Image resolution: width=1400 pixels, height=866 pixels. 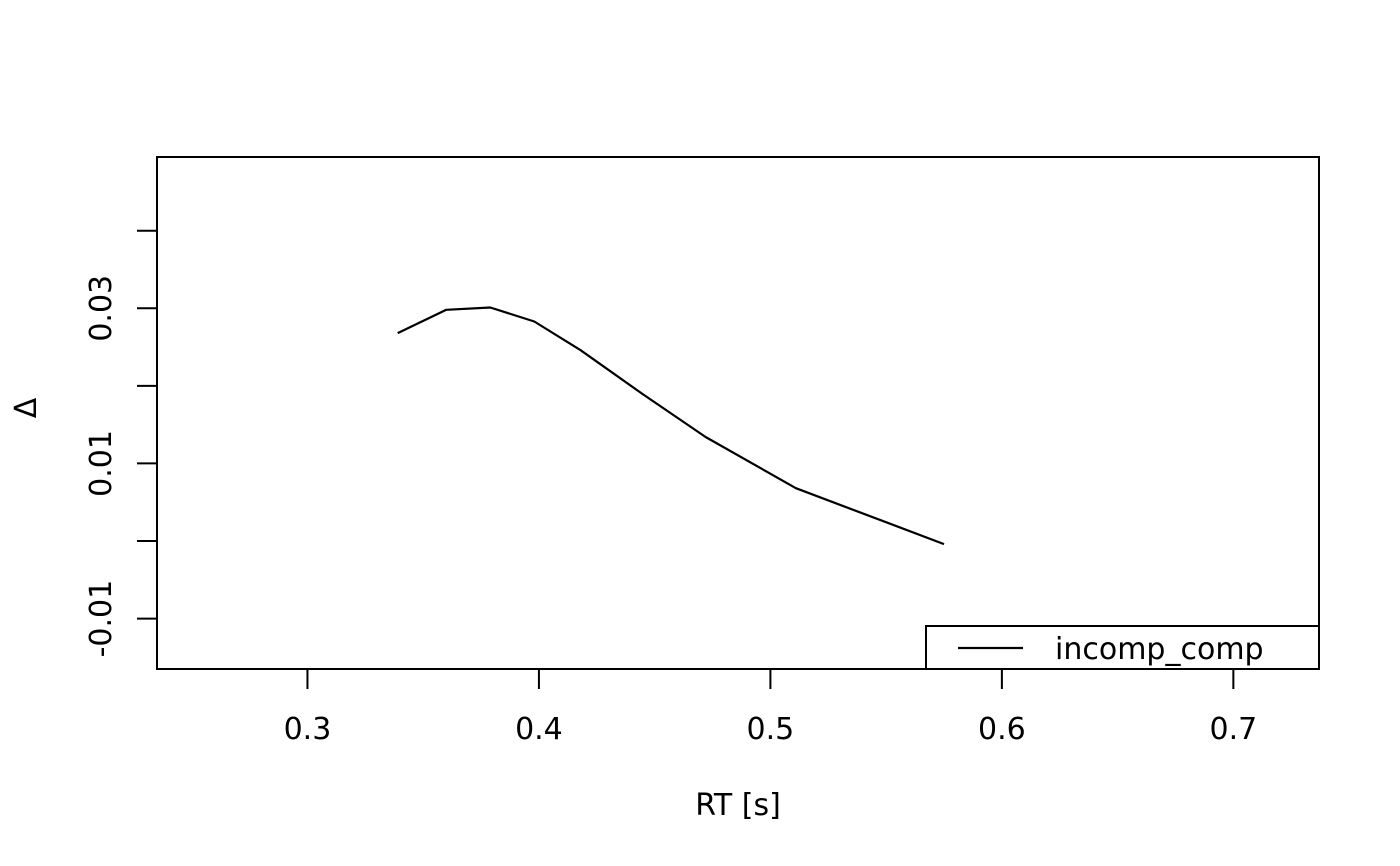 What do you see at coordinates (121, 443) in the screenshot?
I see `y-axis: -0.01 0.01 0.03` at bounding box center [121, 443].